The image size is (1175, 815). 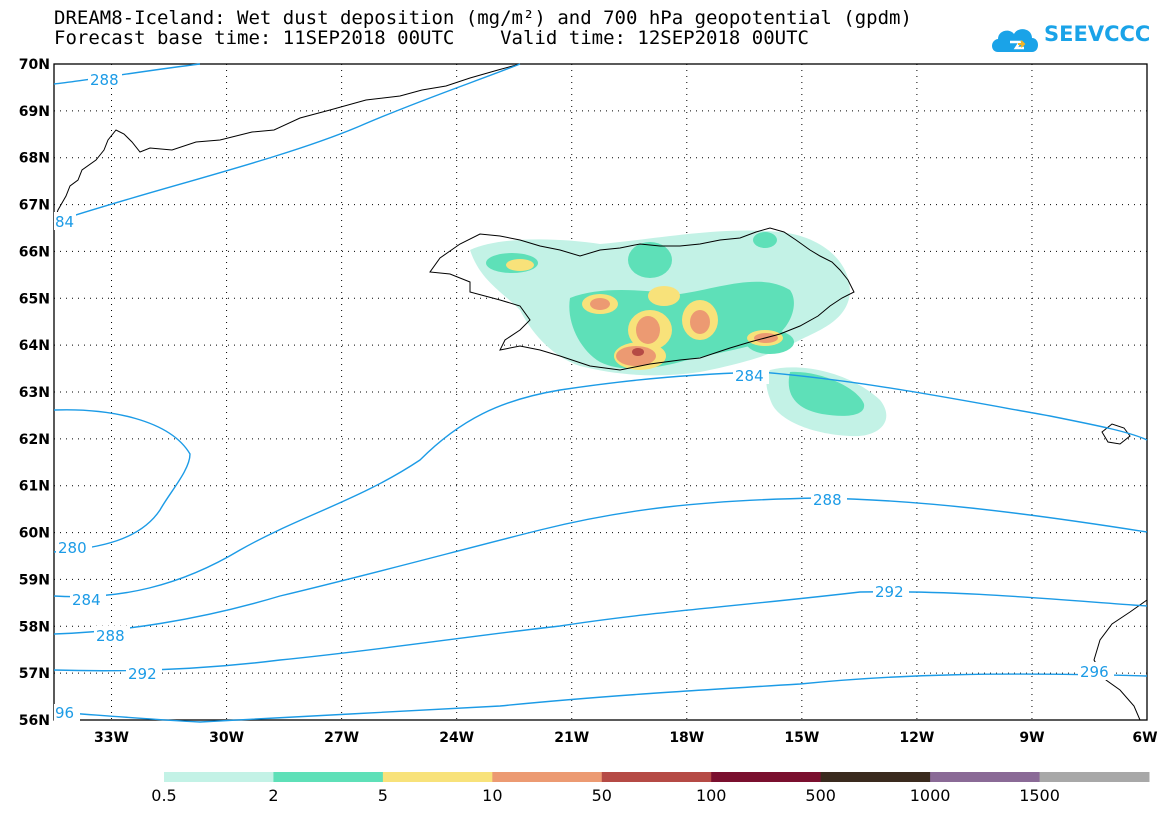 I want to click on legend-label: 1500, so click(x=1039, y=795).